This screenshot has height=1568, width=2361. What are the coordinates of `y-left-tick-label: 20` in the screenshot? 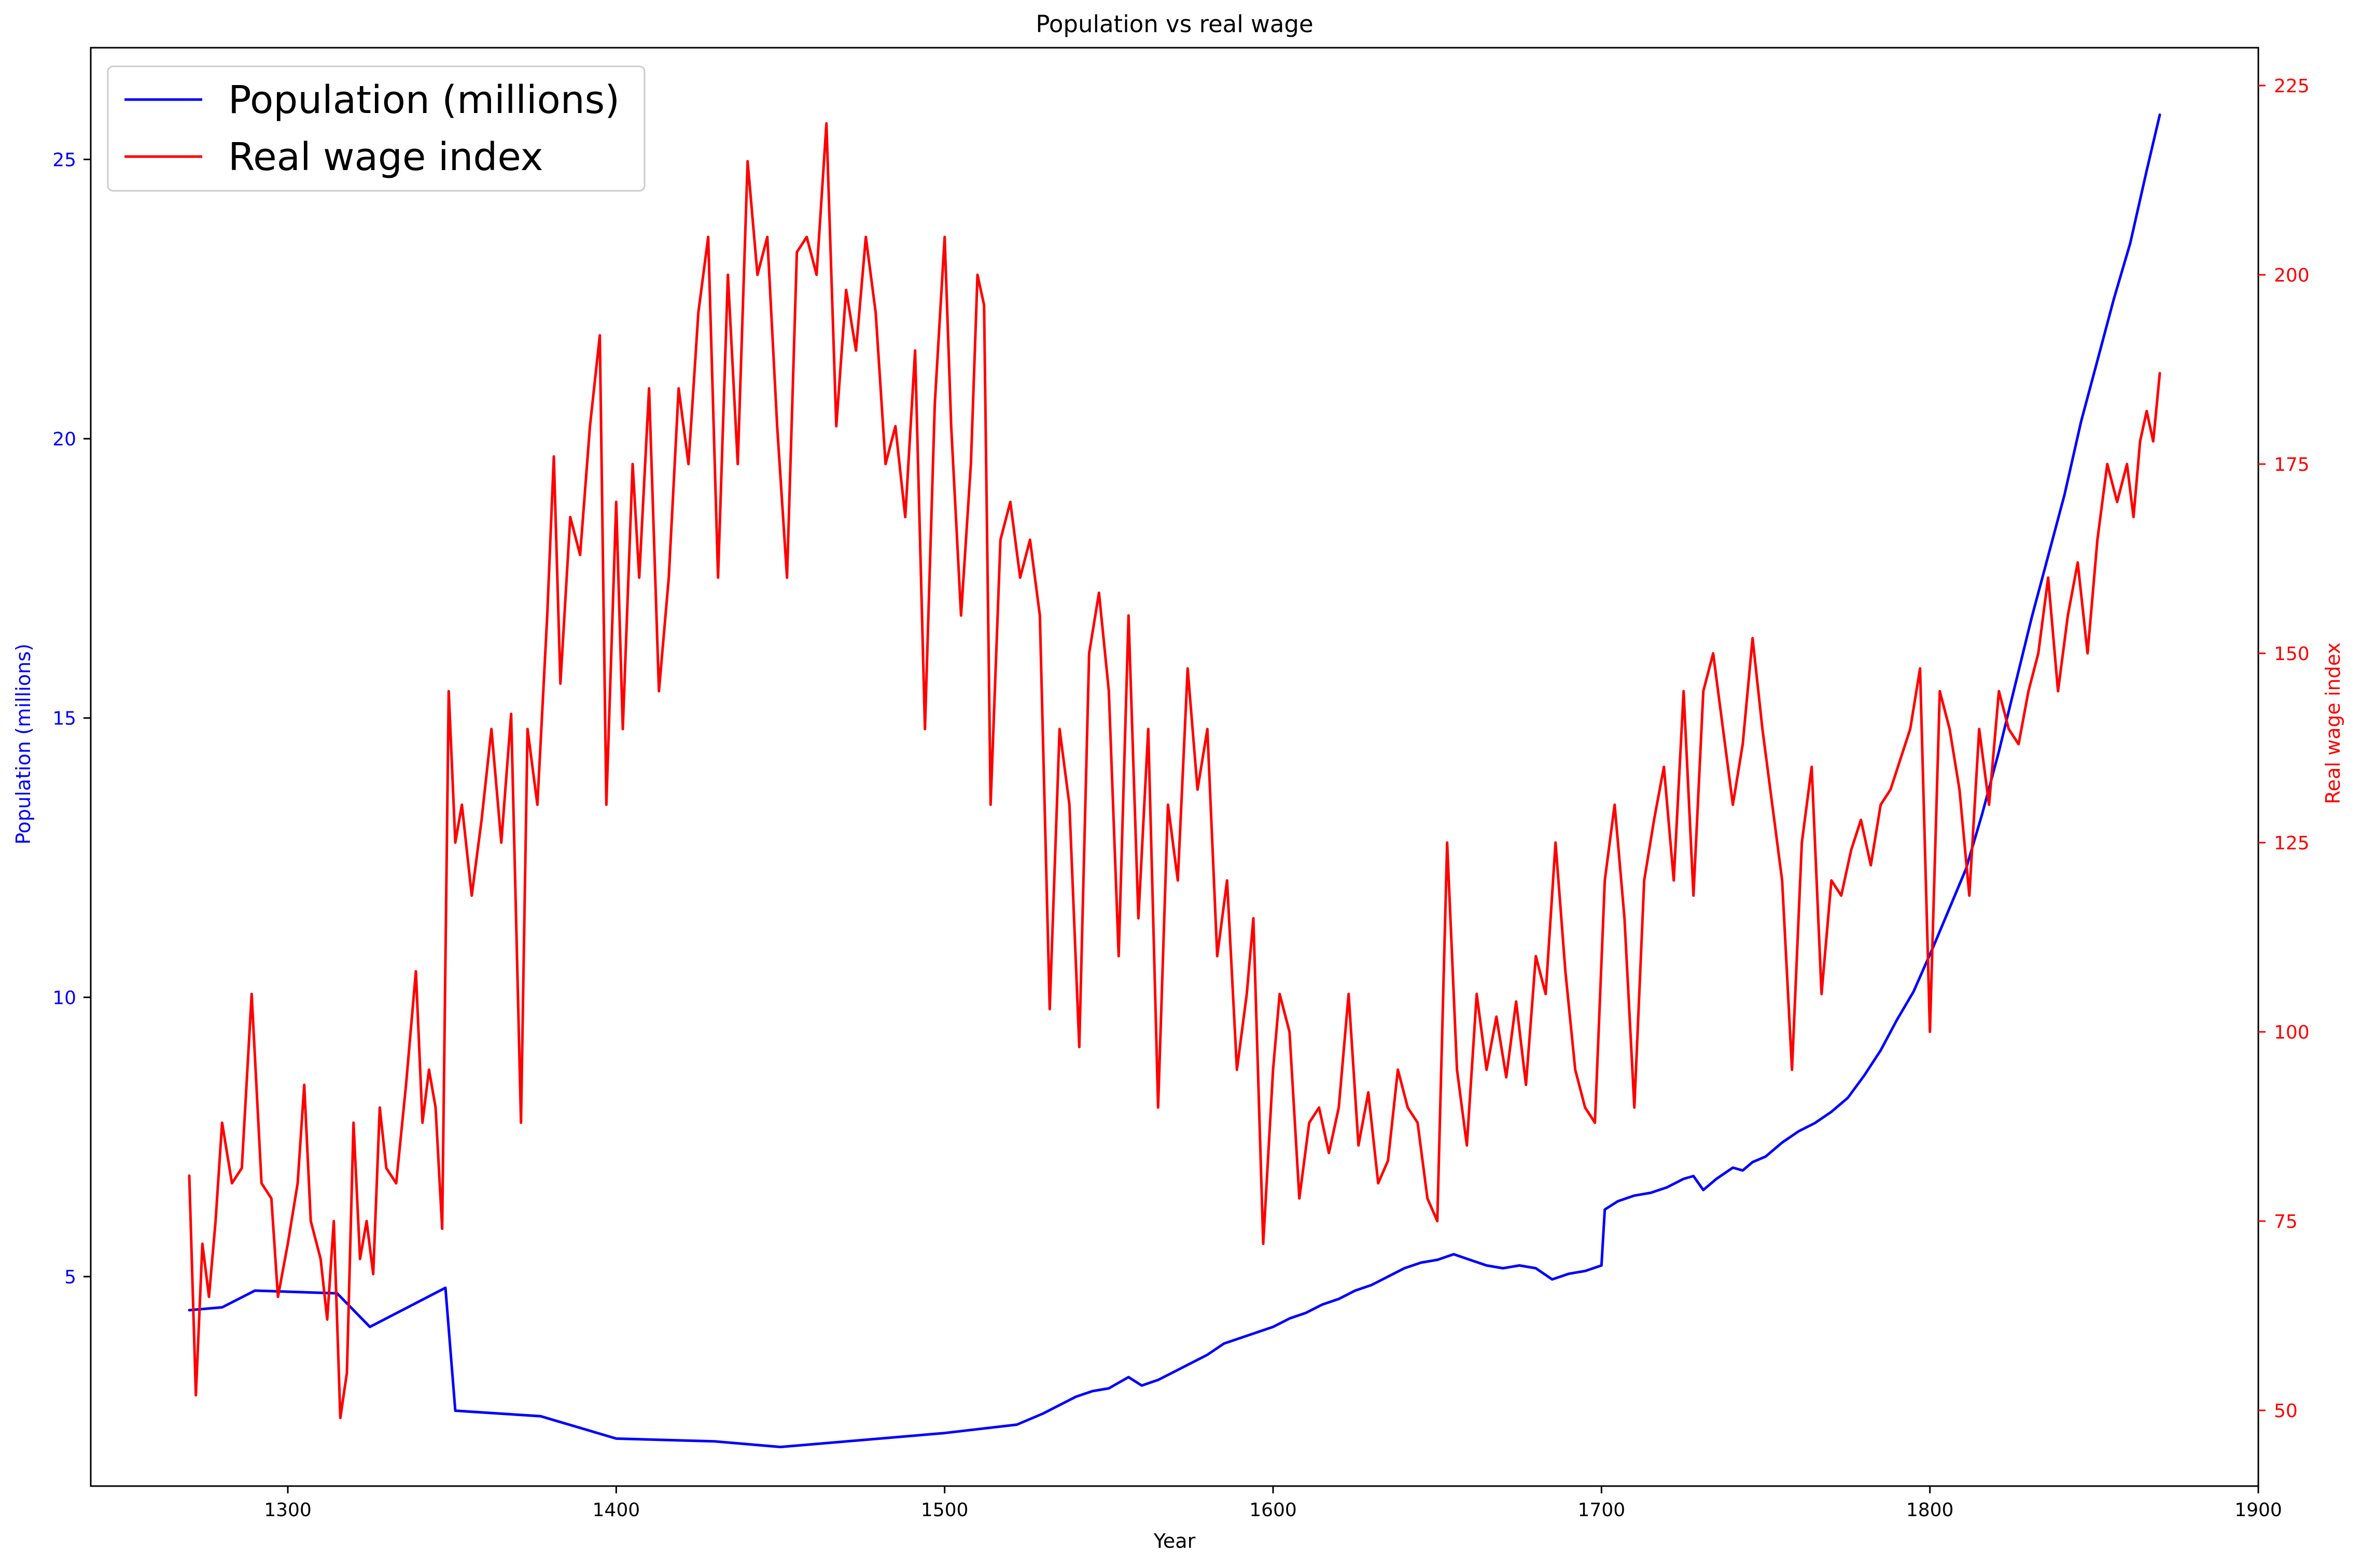 It's located at (64, 439).